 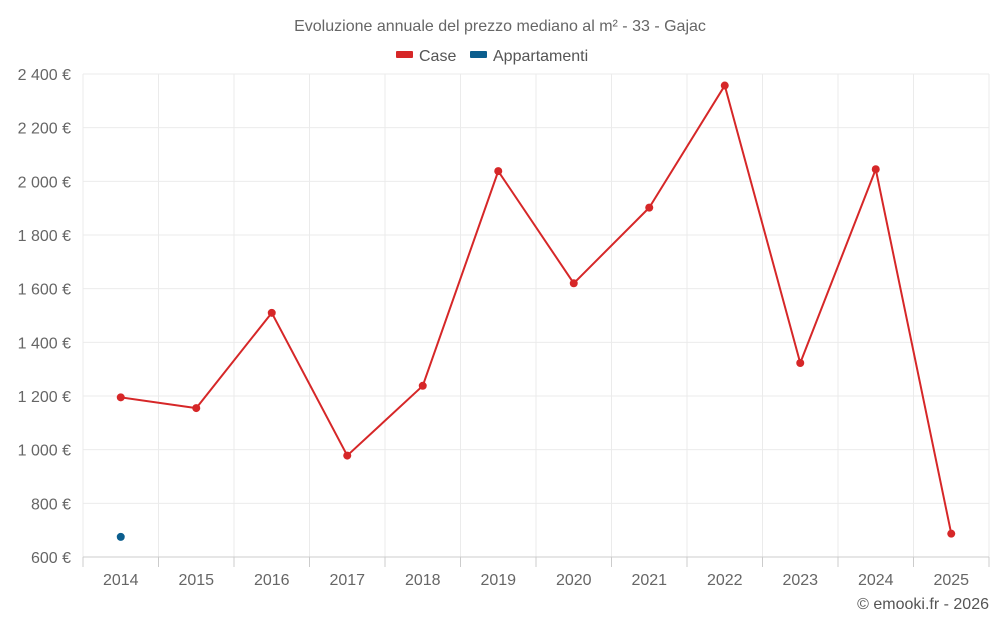 What do you see at coordinates (44, 343) in the screenshot?
I see `y-tick-label: 1 400 €` at bounding box center [44, 343].